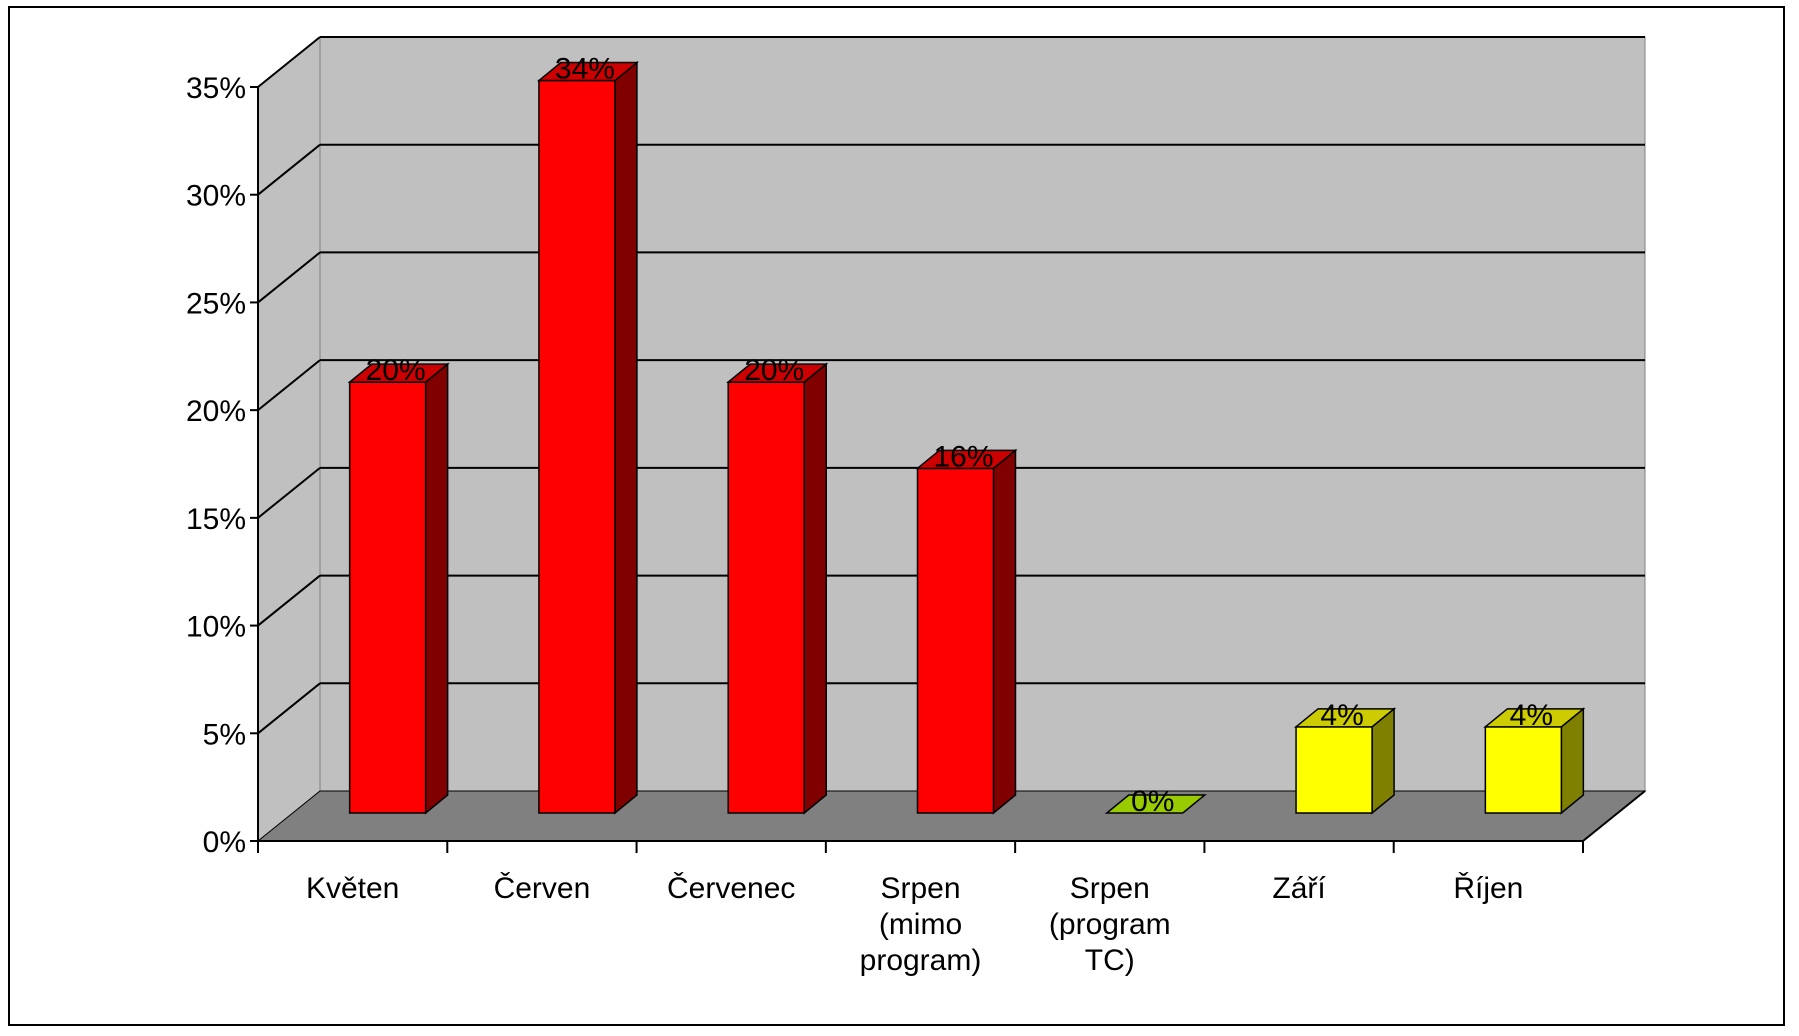 The height and width of the screenshot is (1036, 1799). I want to click on x-tick-label: Říjen, so click(1488, 888).